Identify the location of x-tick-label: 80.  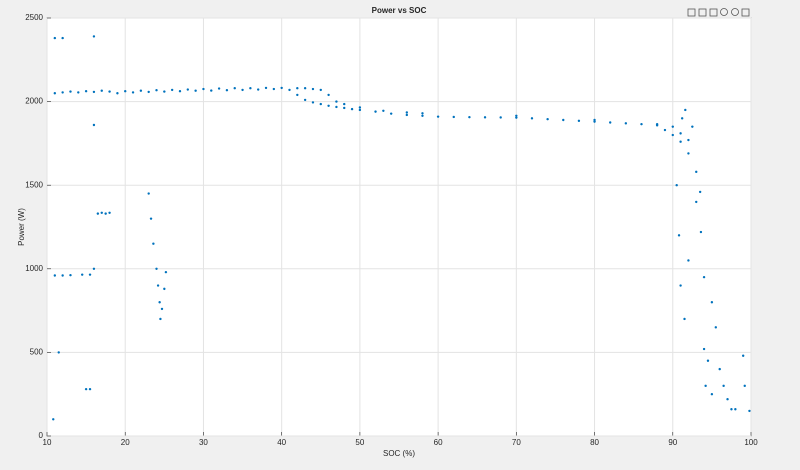
(594, 442).